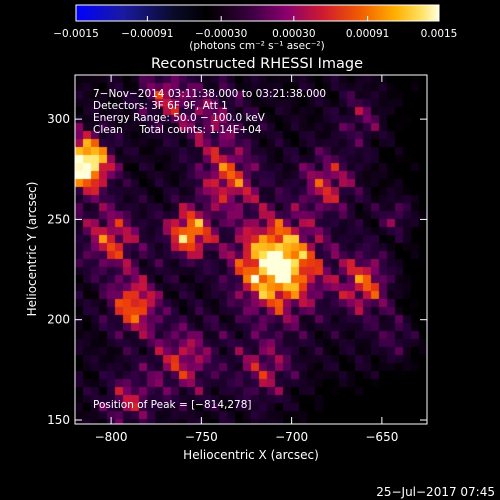 The width and height of the screenshot is (500, 500). I want to click on annotation-detectors: Detectors: 3F 6F 9F, Att 1, so click(160, 106).